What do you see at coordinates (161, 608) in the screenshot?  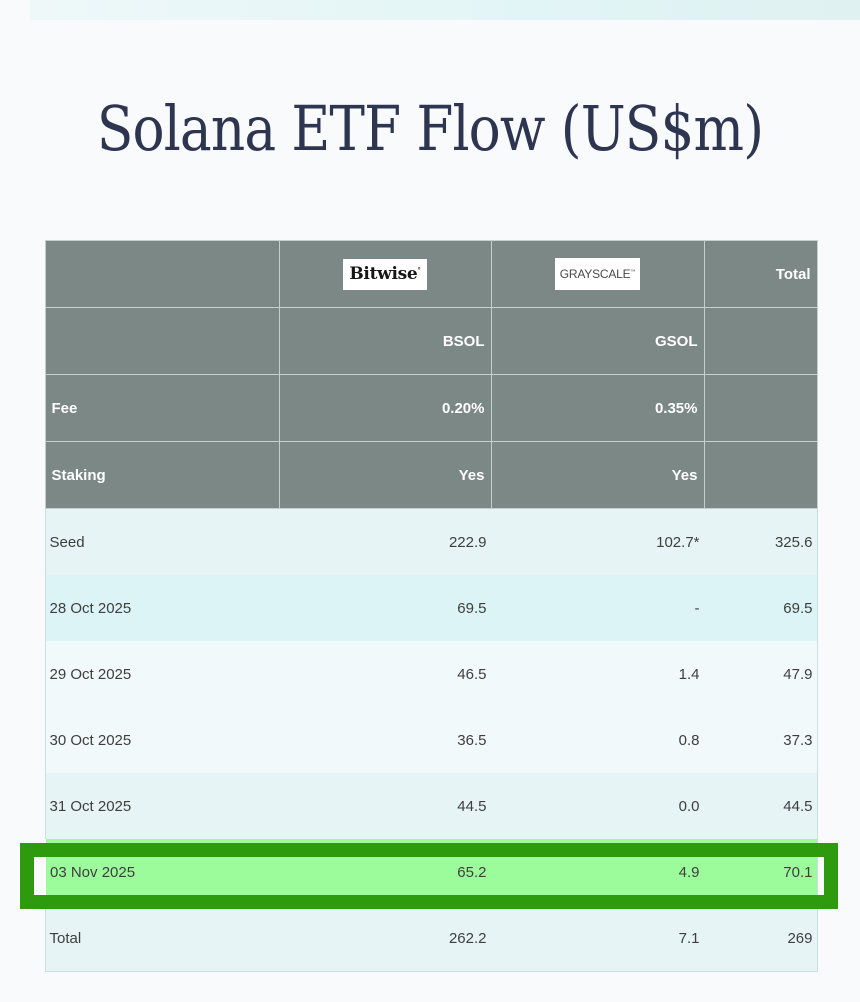 I see `row-label: 28 Oct 2025` at bounding box center [161, 608].